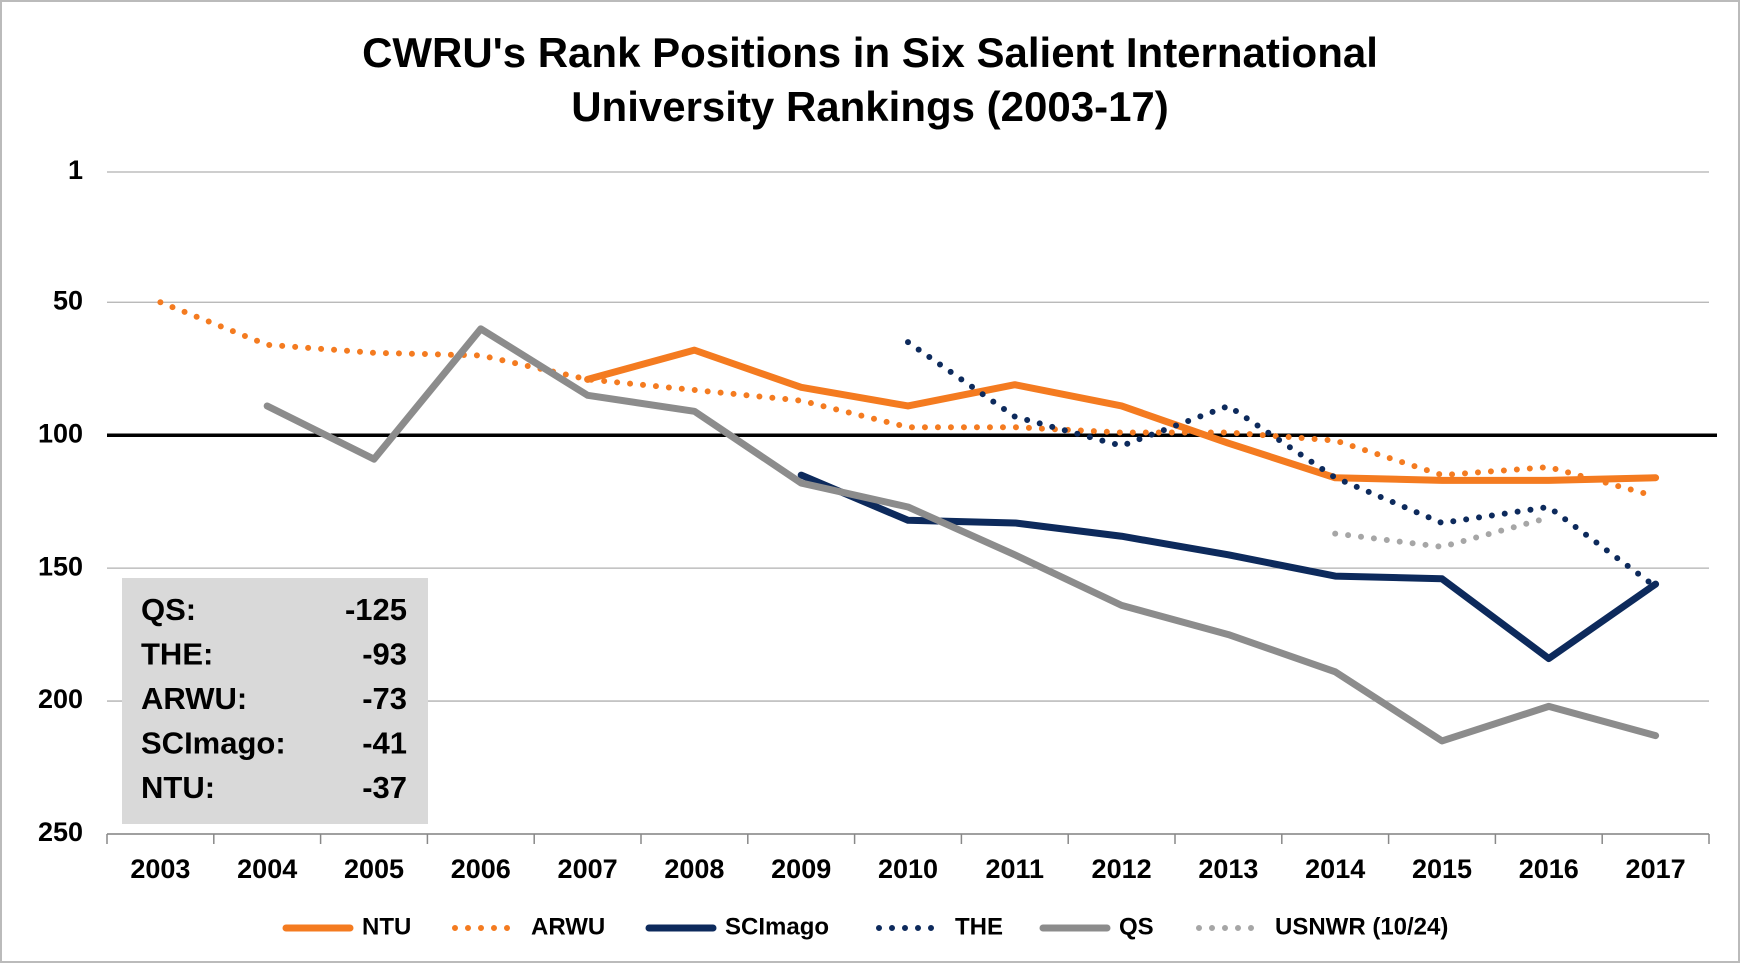  What do you see at coordinates (588, 869) in the screenshot?
I see `x-tick-label: 2007` at bounding box center [588, 869].